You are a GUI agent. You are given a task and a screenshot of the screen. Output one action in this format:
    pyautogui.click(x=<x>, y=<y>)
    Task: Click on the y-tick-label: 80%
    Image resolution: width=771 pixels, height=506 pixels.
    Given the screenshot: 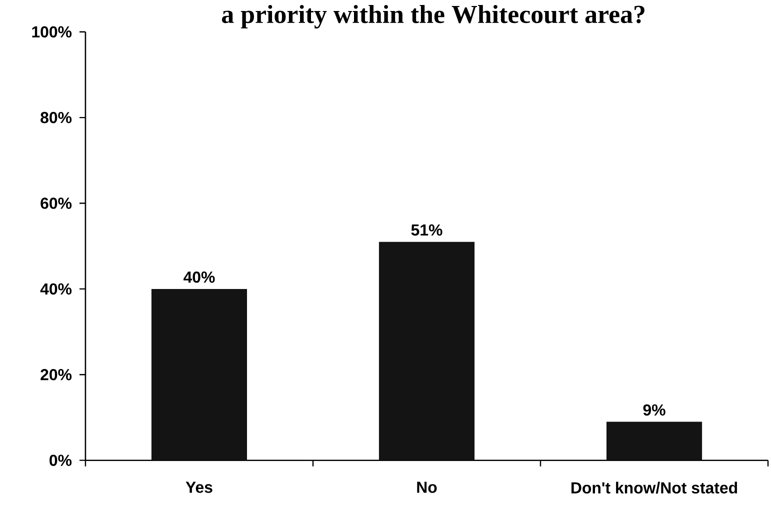 What is the action you would take?
    pyautogui.click(x=56, y=118)
    